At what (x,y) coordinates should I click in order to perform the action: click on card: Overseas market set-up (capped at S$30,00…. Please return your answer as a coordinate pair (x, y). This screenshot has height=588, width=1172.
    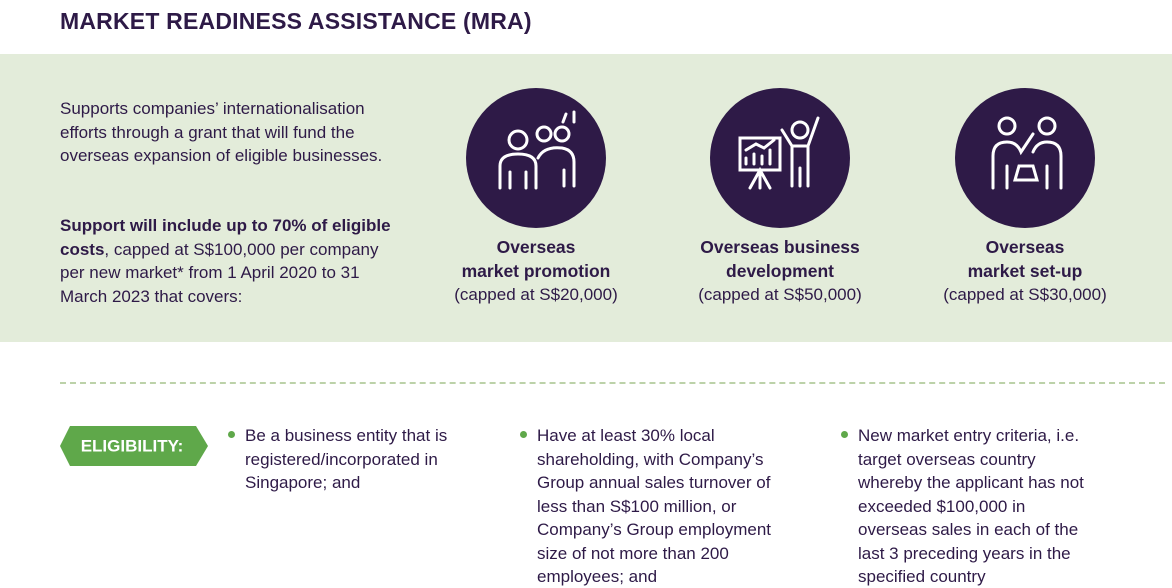
    Looking at the image, I should click on (1025, 197).